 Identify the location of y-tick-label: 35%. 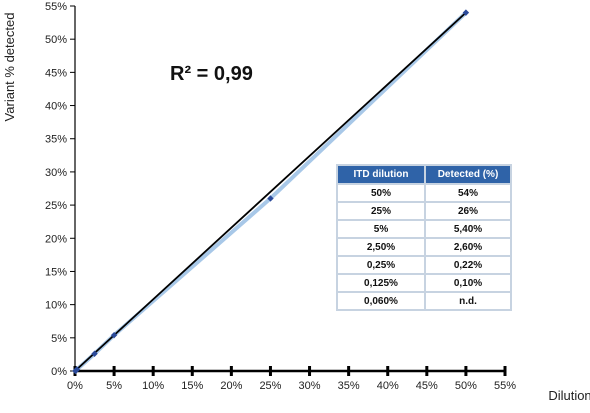
(56, 140).